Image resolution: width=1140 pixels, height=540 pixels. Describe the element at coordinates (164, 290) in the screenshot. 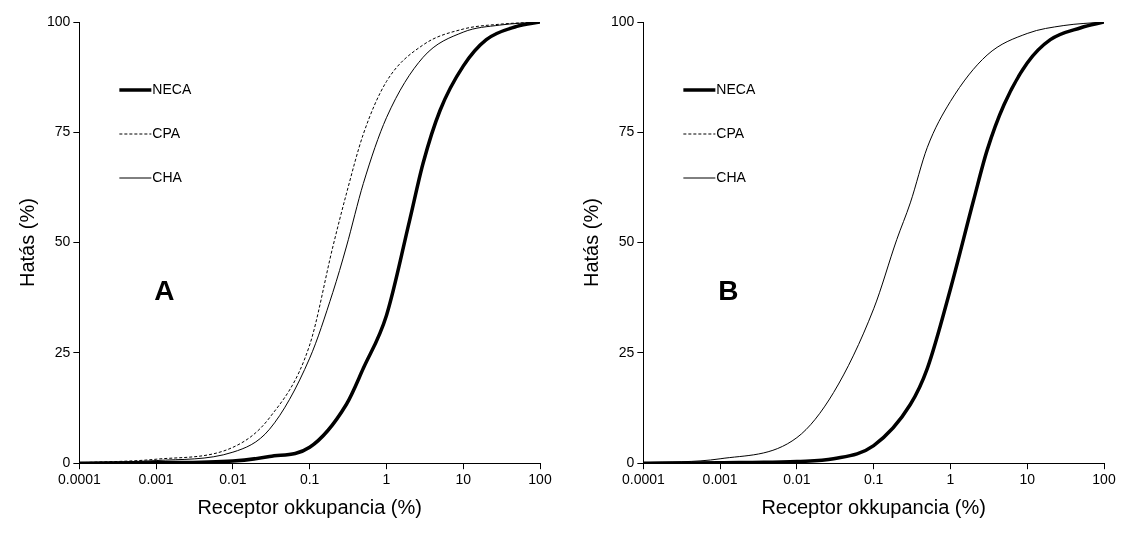

I see `annotation: A` at that location.